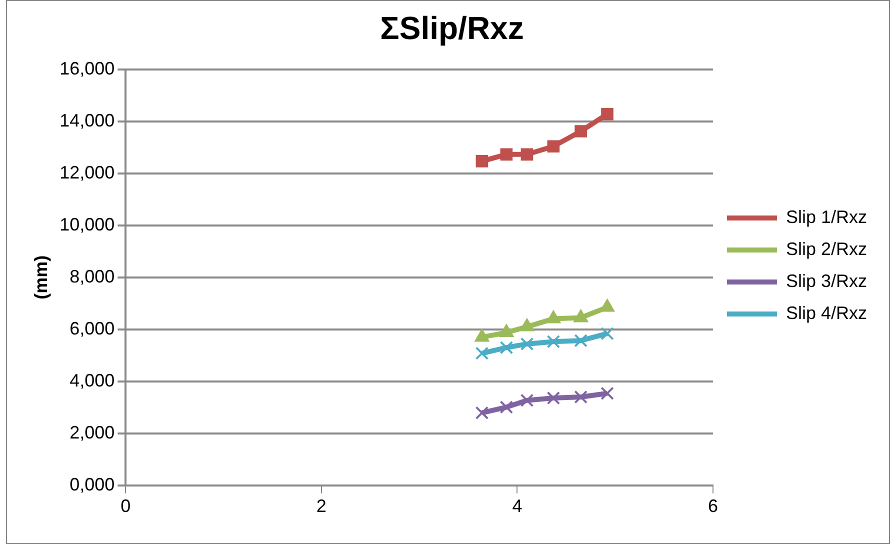 The width and height of the screenshot is (894, 544). I want to click on y-tick-label: 2,000, so click(92, 432).